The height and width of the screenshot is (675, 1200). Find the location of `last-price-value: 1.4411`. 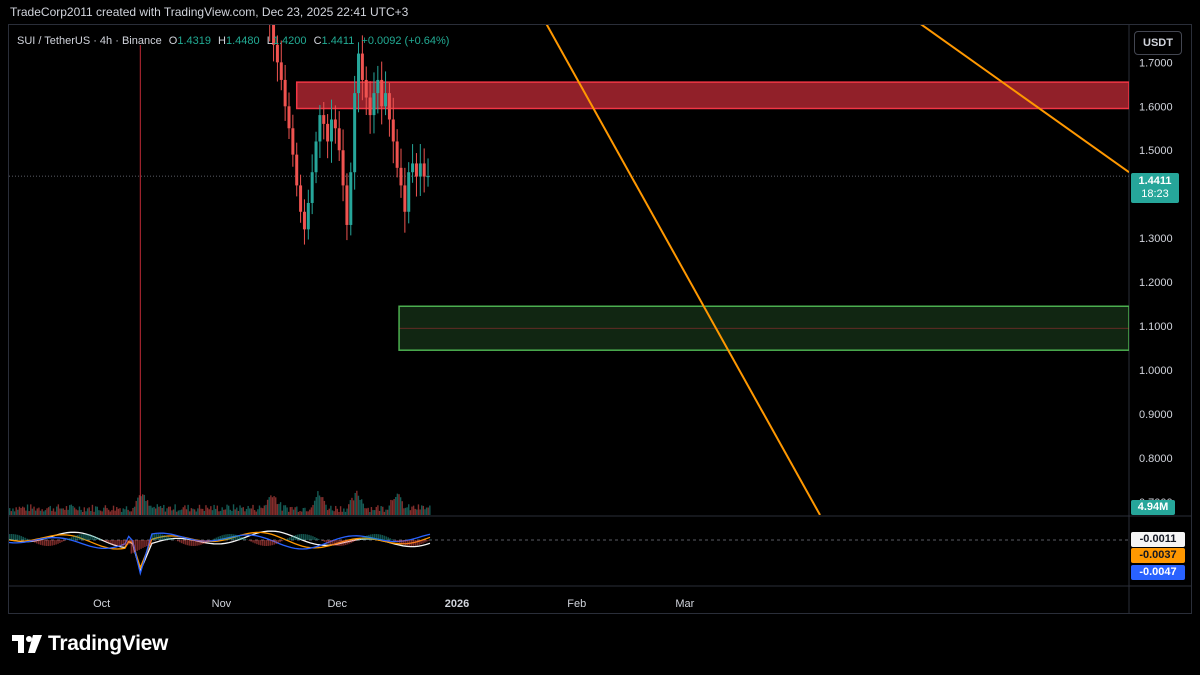

last-price-value: 1.4411 is located at coordinates (1155, 181).